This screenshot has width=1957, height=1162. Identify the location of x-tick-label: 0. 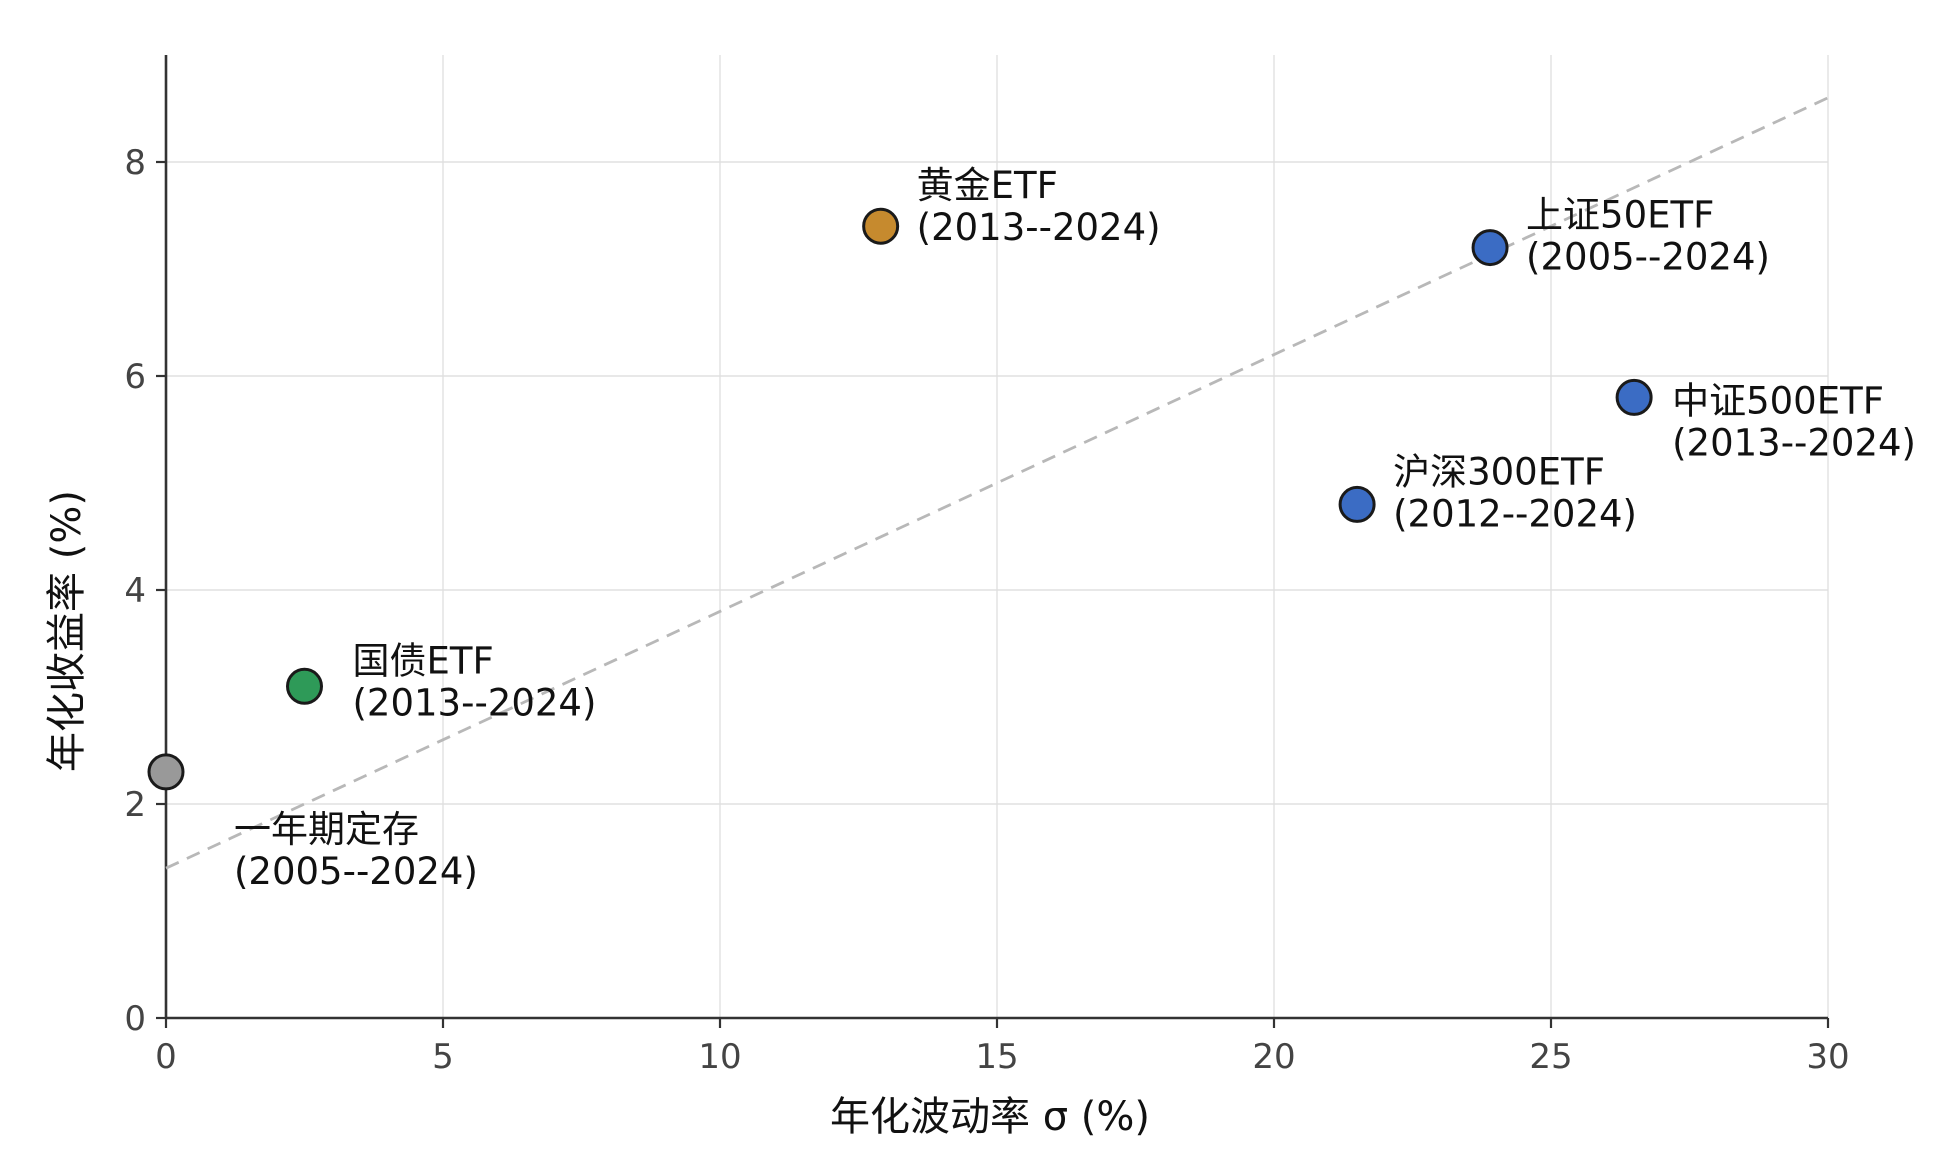
(166, 1057).